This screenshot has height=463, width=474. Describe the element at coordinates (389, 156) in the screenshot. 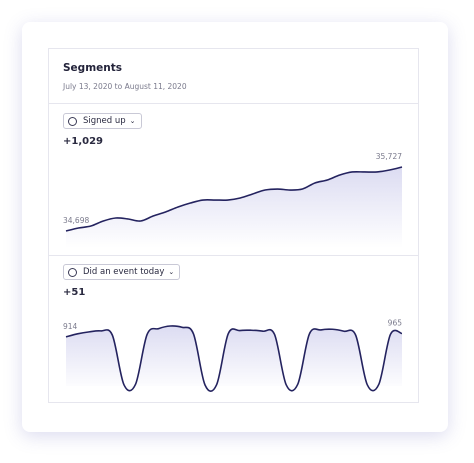

I see `value-label: 35,727` at that location.